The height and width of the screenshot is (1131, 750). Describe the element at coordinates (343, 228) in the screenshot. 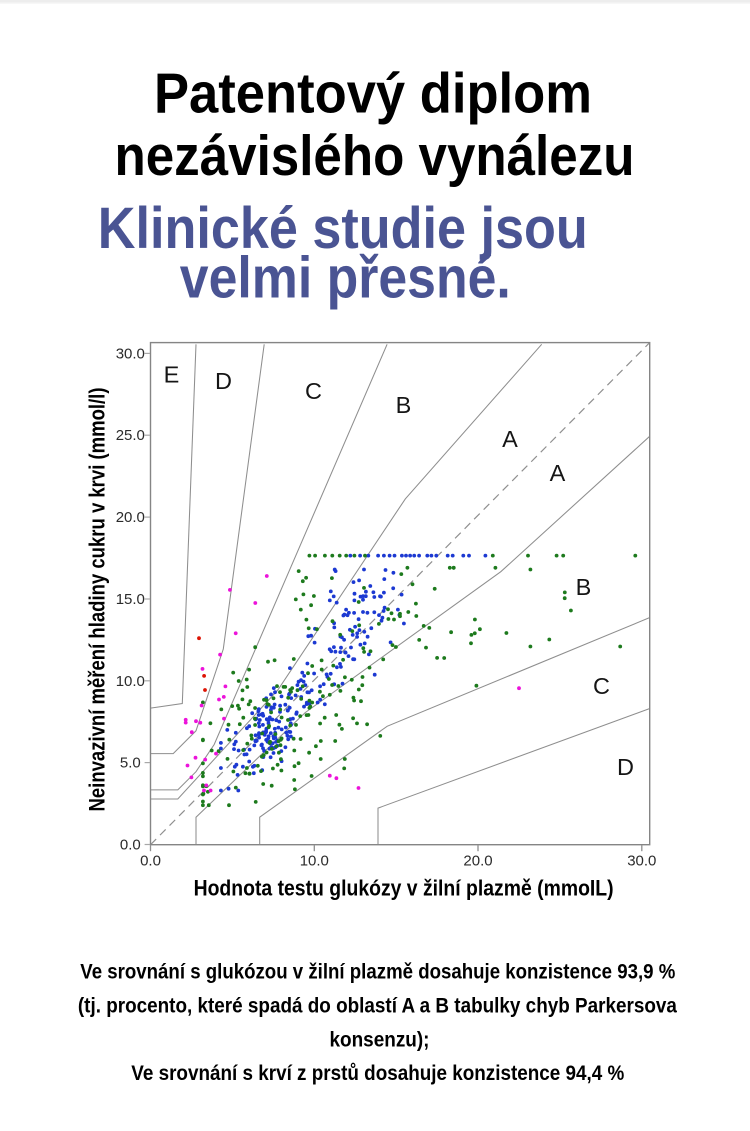

I see `svg-text: Klinické studie jsou` at that location.